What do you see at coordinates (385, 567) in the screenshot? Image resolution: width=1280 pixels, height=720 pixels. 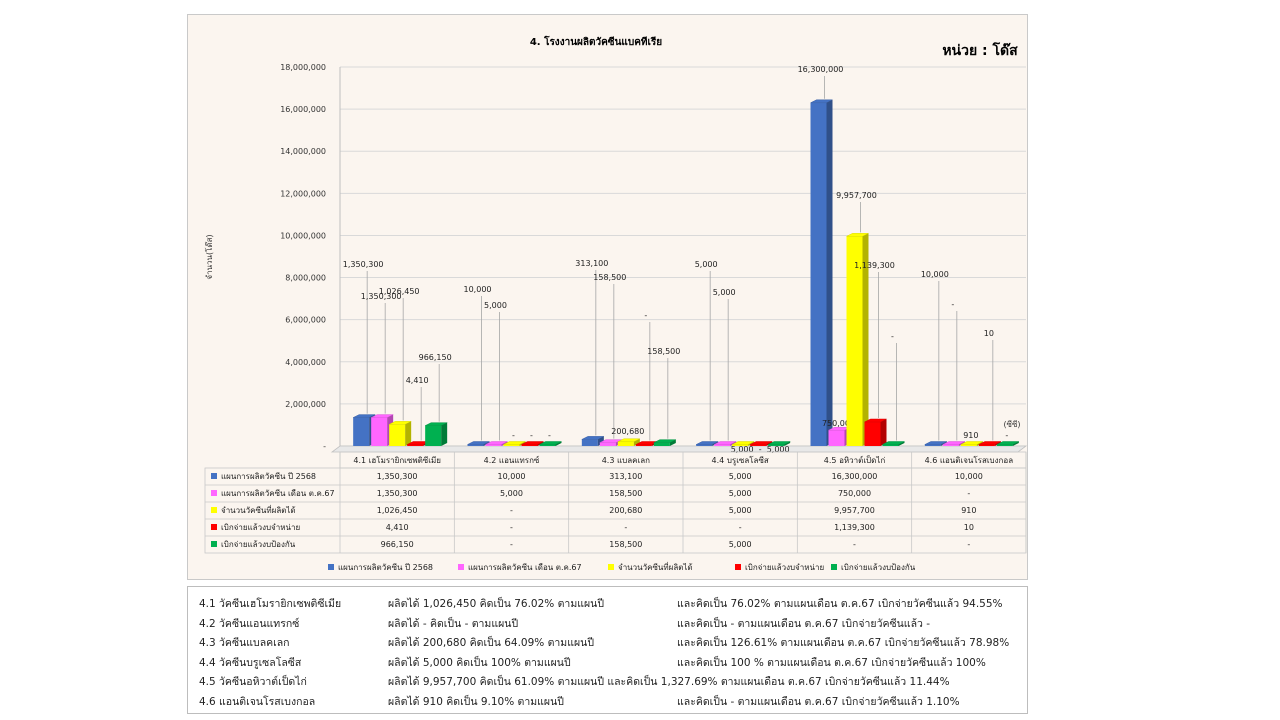 I see `legend-label: แผนการผลิตวัคซีน ปี 2568` at bounding box center [385, 567].